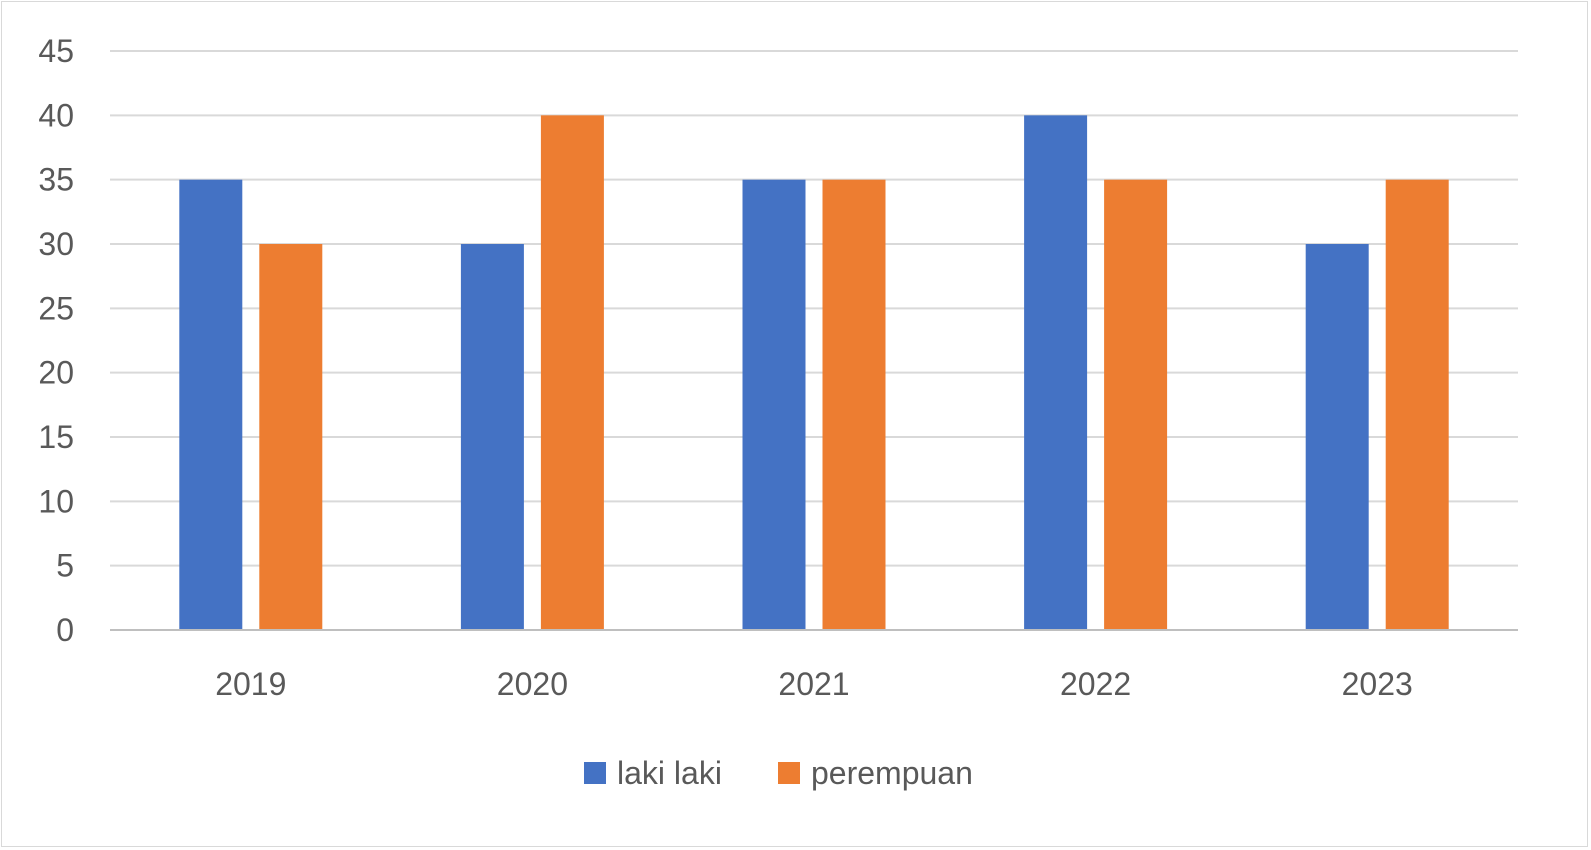 Image resolution: width=1591 pixels, height=850 pixels. What do you see at coordinates (56, 340) in the screenshot?
I see `y-axis-tick-labels: 0 5 10 15 20 25 30 35 40 45` at bounding box center [56, 340].